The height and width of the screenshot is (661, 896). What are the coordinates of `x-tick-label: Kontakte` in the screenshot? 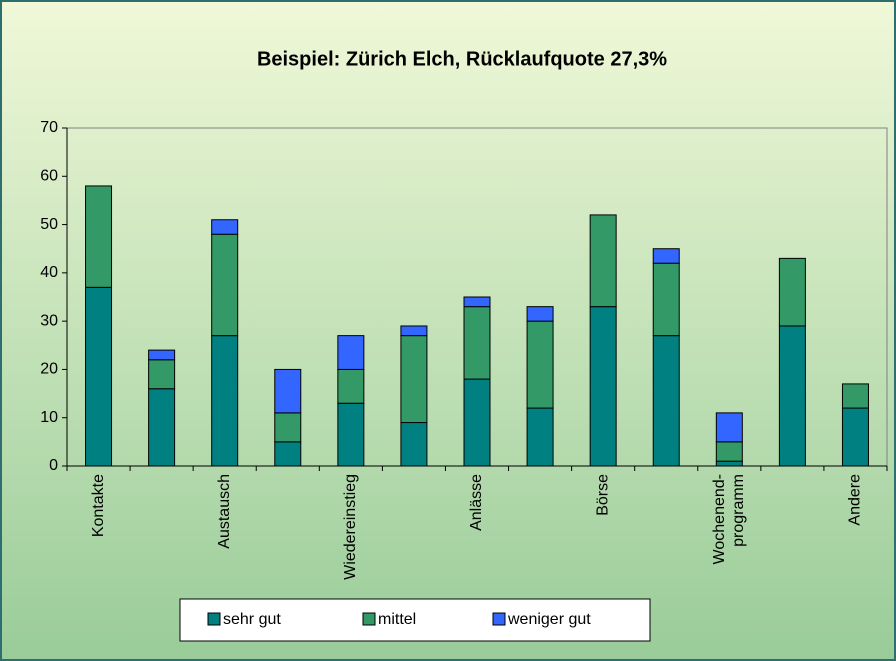 It's located at (98, 505).